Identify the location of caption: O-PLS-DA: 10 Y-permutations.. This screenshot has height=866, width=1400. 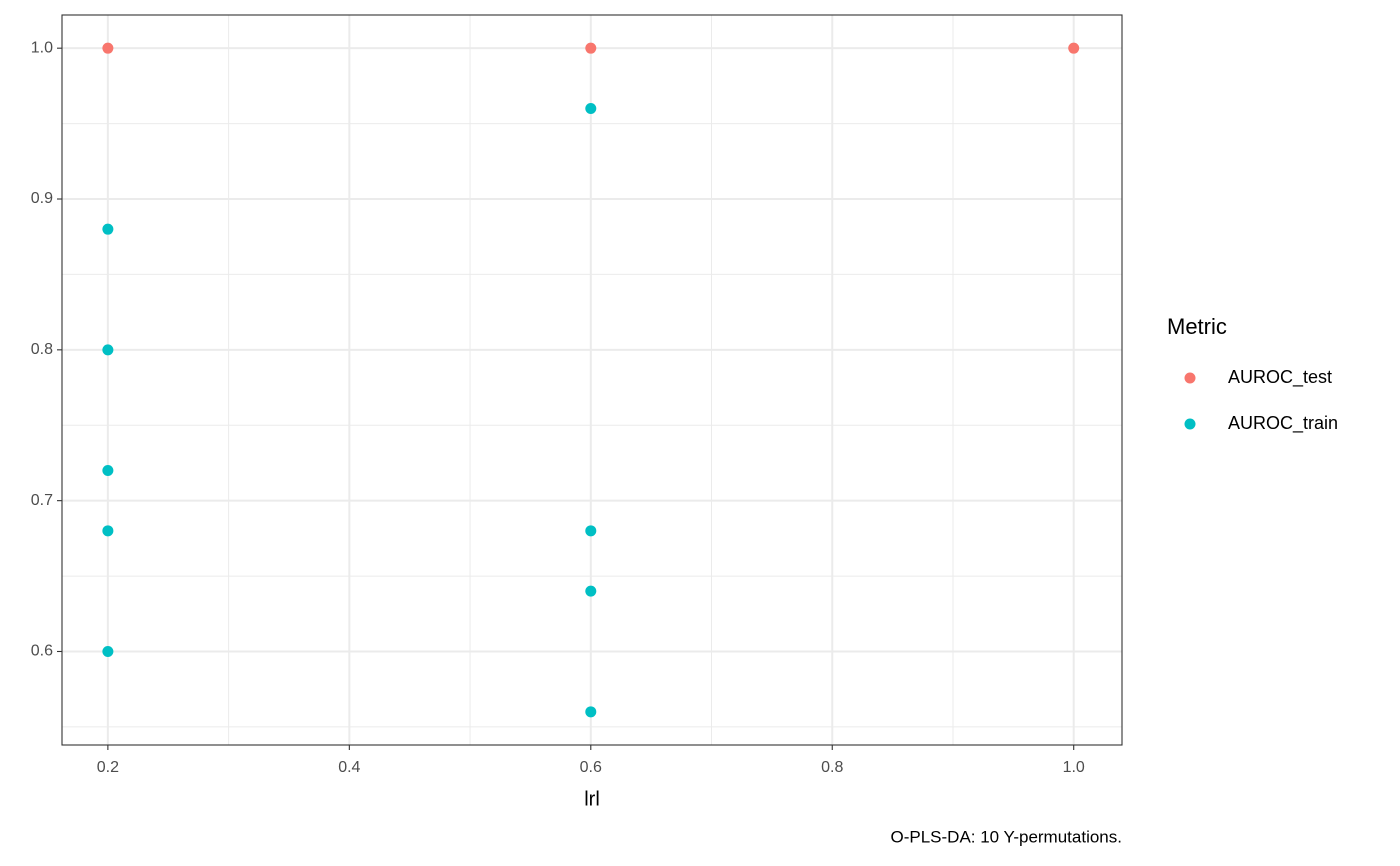
(1006, 836).